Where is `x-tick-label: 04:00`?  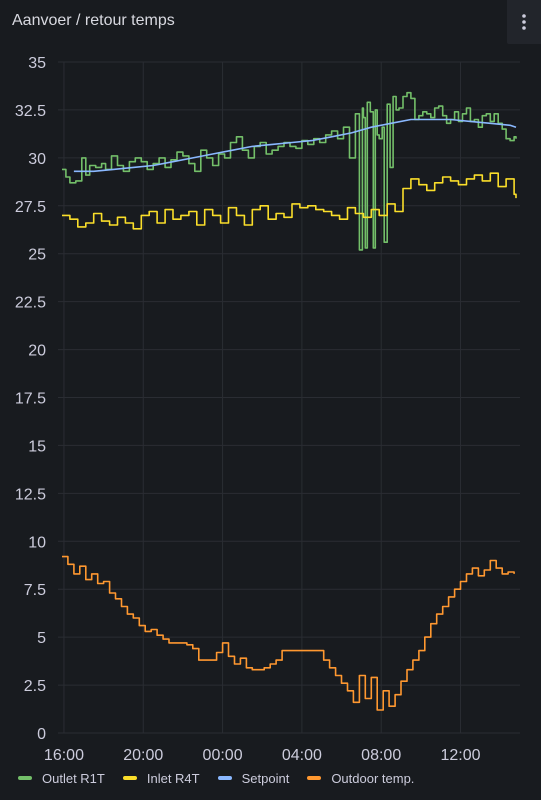
x-tick-label: 04:00 is located at coordinates (302, 755).